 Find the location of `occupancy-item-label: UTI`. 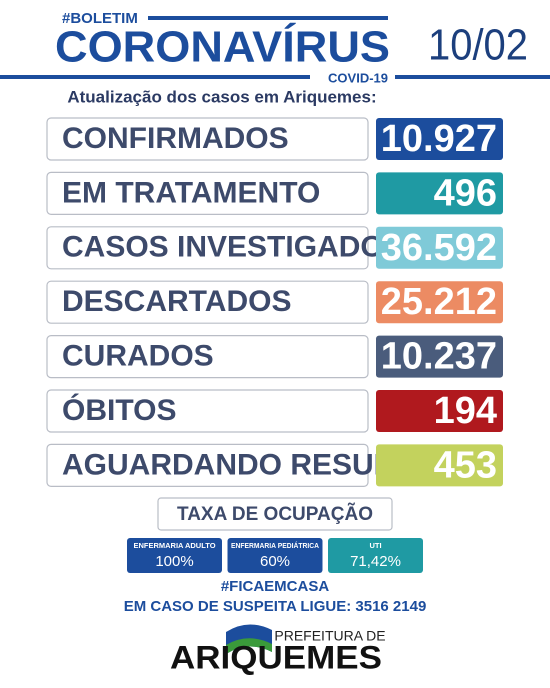

occupancy-item-label: UTI is located at coordinates (375, 545).